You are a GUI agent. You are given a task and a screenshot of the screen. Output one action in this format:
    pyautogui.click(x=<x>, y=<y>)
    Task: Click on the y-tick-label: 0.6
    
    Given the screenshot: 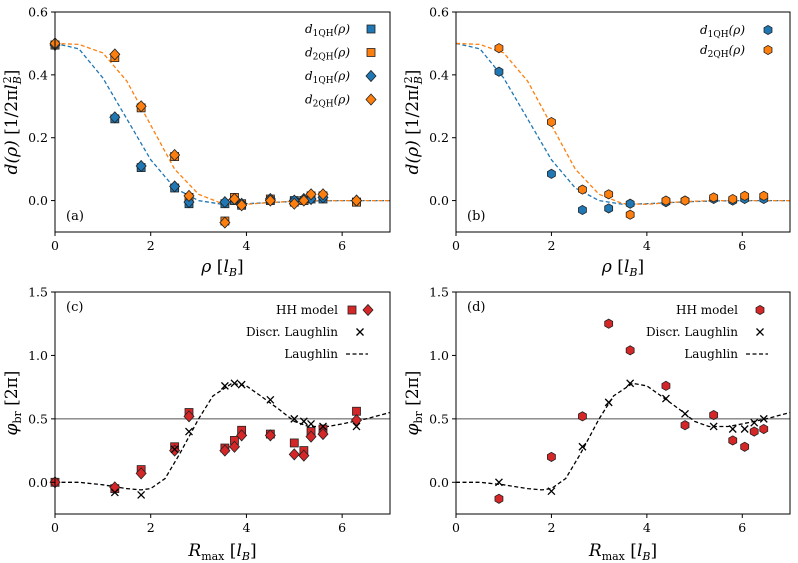 What is the action you would take?
    pyautogui.click(x=439, y=12)
    